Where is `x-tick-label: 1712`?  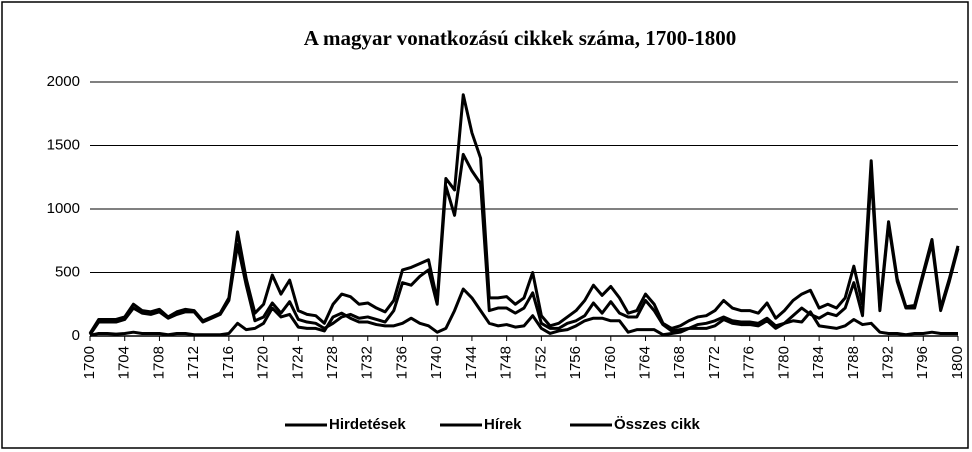
x-tick-label: 1712 is located at coordinates (193, 362).